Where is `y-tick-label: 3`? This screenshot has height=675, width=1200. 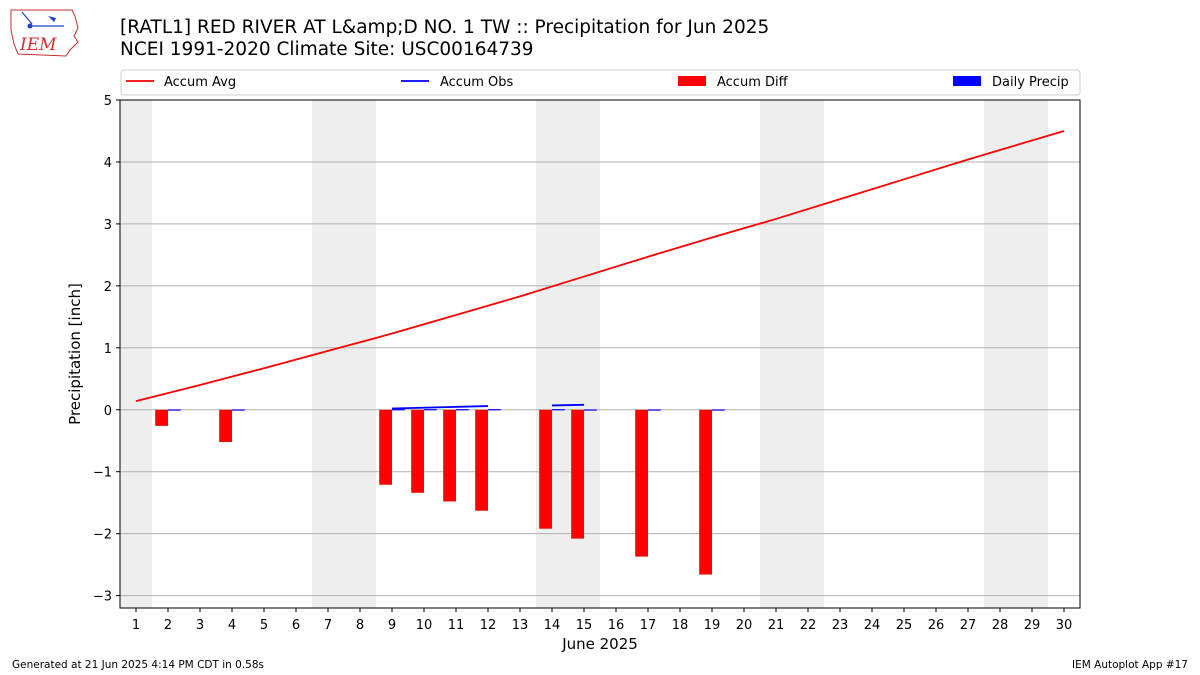 y-tick-label: 3 is located at coordinates (108, 225).